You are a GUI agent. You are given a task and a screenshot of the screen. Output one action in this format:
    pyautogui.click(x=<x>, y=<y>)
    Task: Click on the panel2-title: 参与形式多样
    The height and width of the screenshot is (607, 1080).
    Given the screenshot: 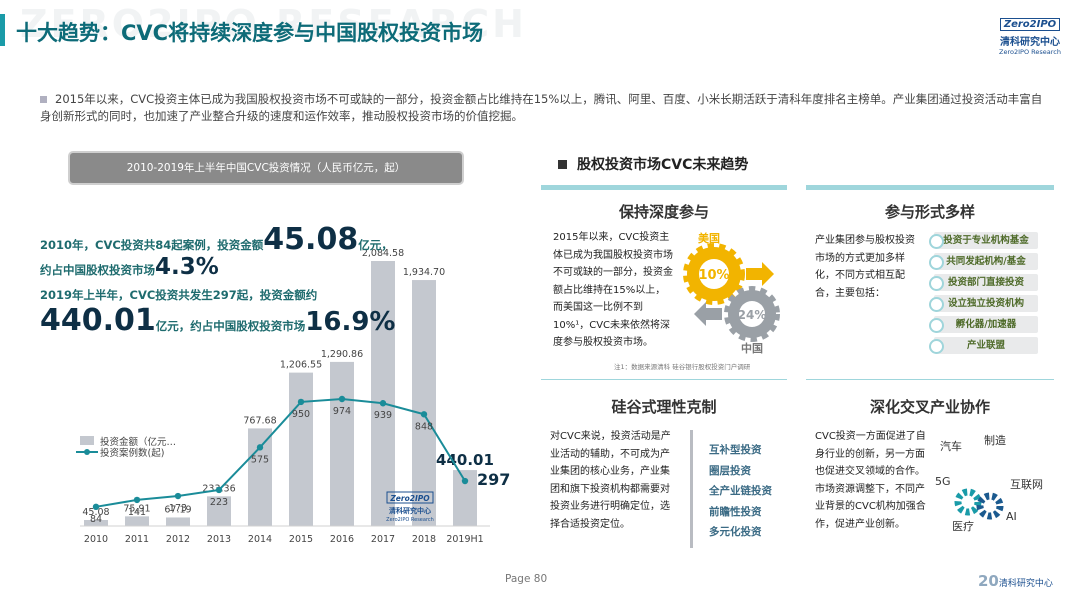 What is the action you would take?
    pyautogui.click(x=929, y=212)
    